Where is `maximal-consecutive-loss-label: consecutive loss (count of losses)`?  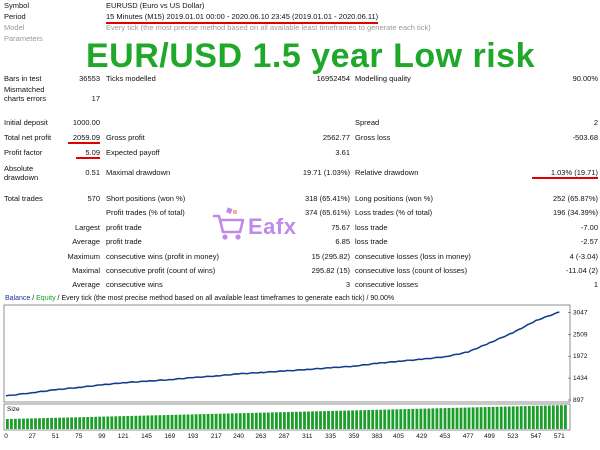 maximal-consecutive-loss-label: consecutive loss (count of losses) is located at coordinates (411, 270).